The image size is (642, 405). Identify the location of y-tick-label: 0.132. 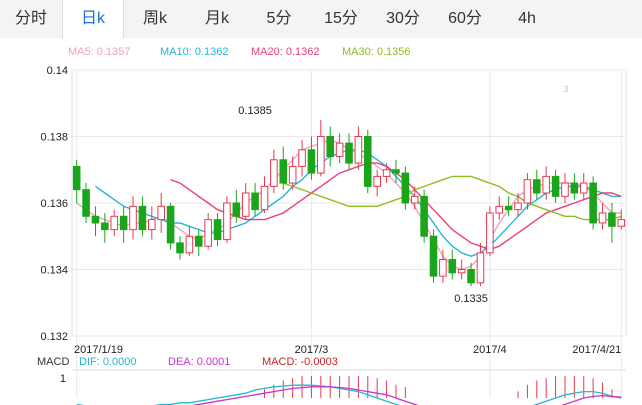
(54, 337).